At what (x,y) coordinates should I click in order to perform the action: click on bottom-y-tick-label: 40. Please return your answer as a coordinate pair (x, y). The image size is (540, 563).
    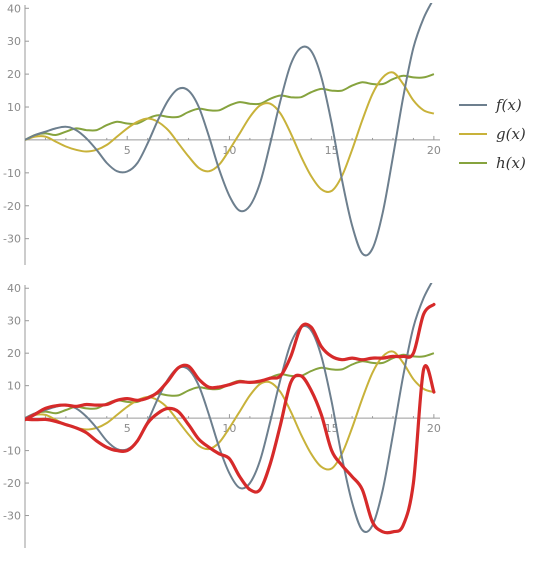
    Looking at the image, I should click on (14, 288).